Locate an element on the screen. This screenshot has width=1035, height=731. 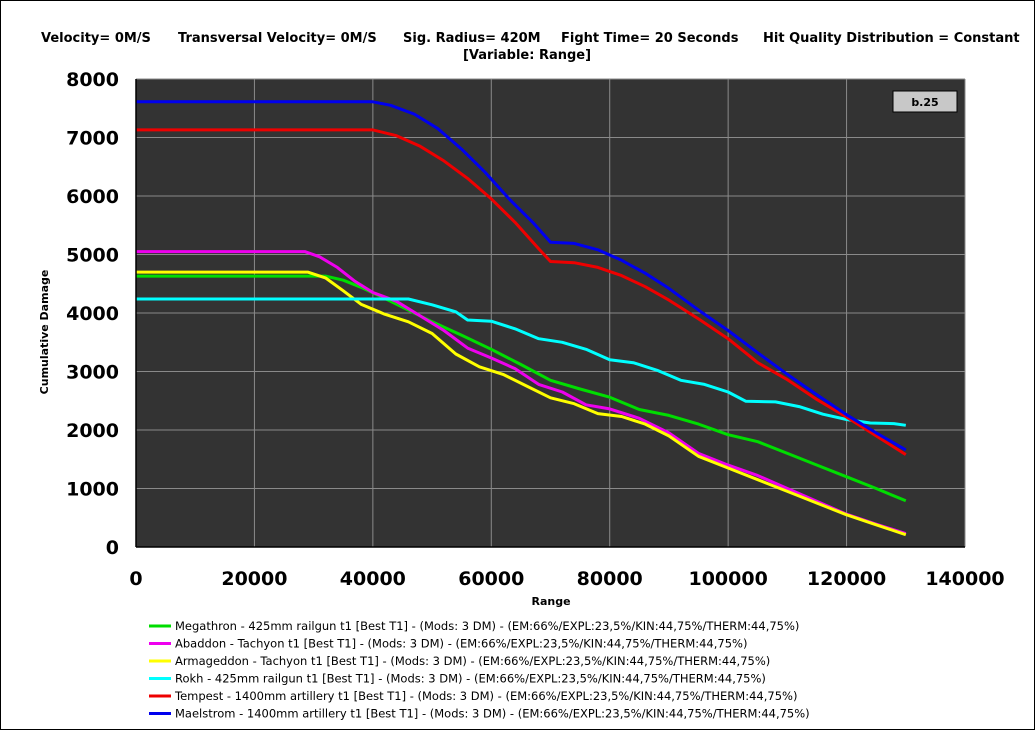
version-badge is located at coordinates (925, 101).